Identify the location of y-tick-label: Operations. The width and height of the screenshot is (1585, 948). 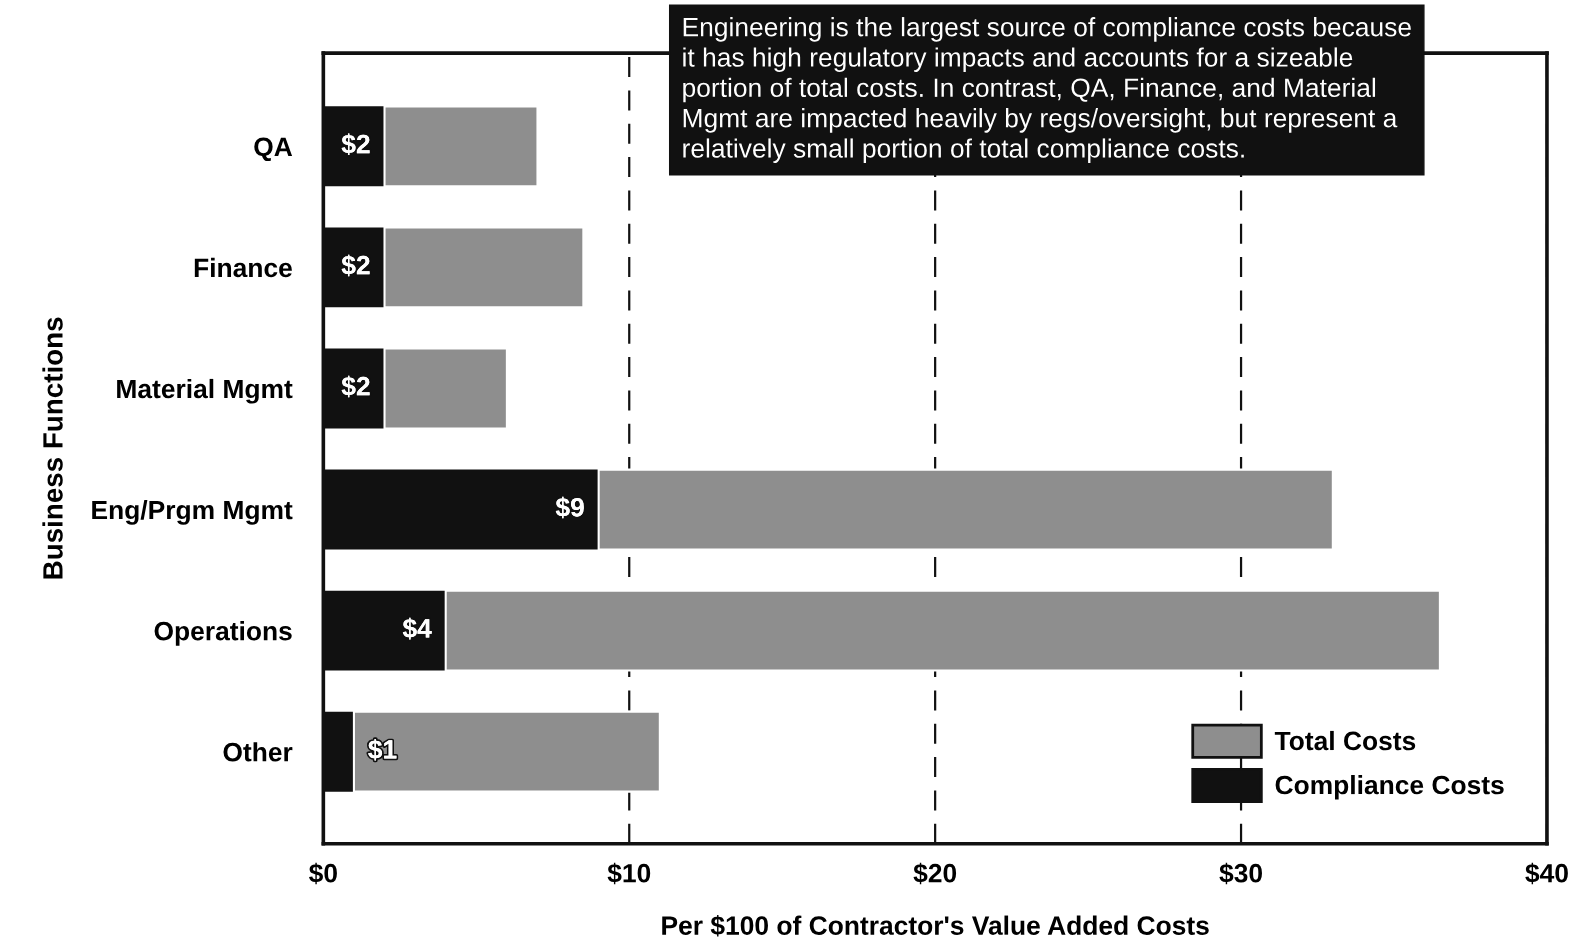
(223, 633).